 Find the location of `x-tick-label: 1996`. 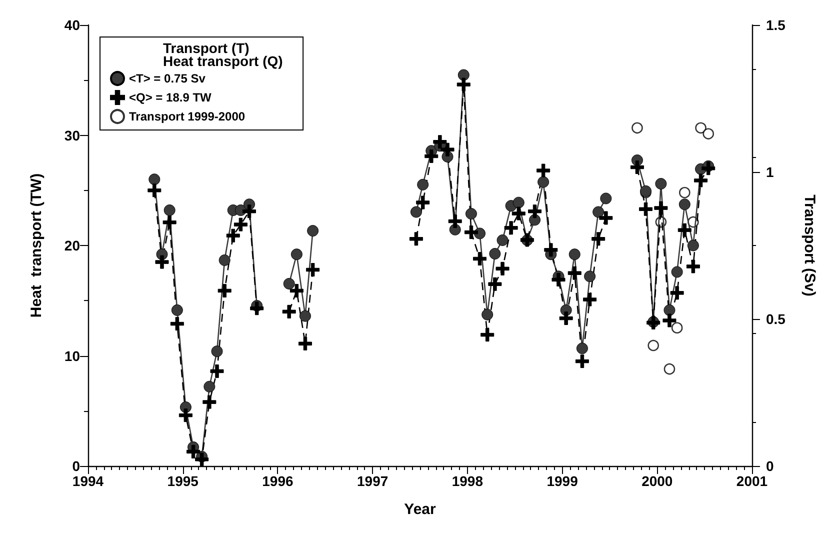

x-tick-label: 1996 is located at coordinates (278, 481).